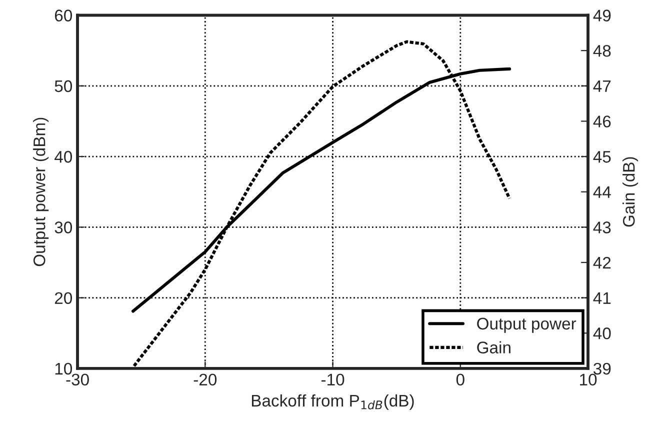  Describe the element at coordinates (588, 380) in the screenshot. I see `x-tick-label: 10` at that location.